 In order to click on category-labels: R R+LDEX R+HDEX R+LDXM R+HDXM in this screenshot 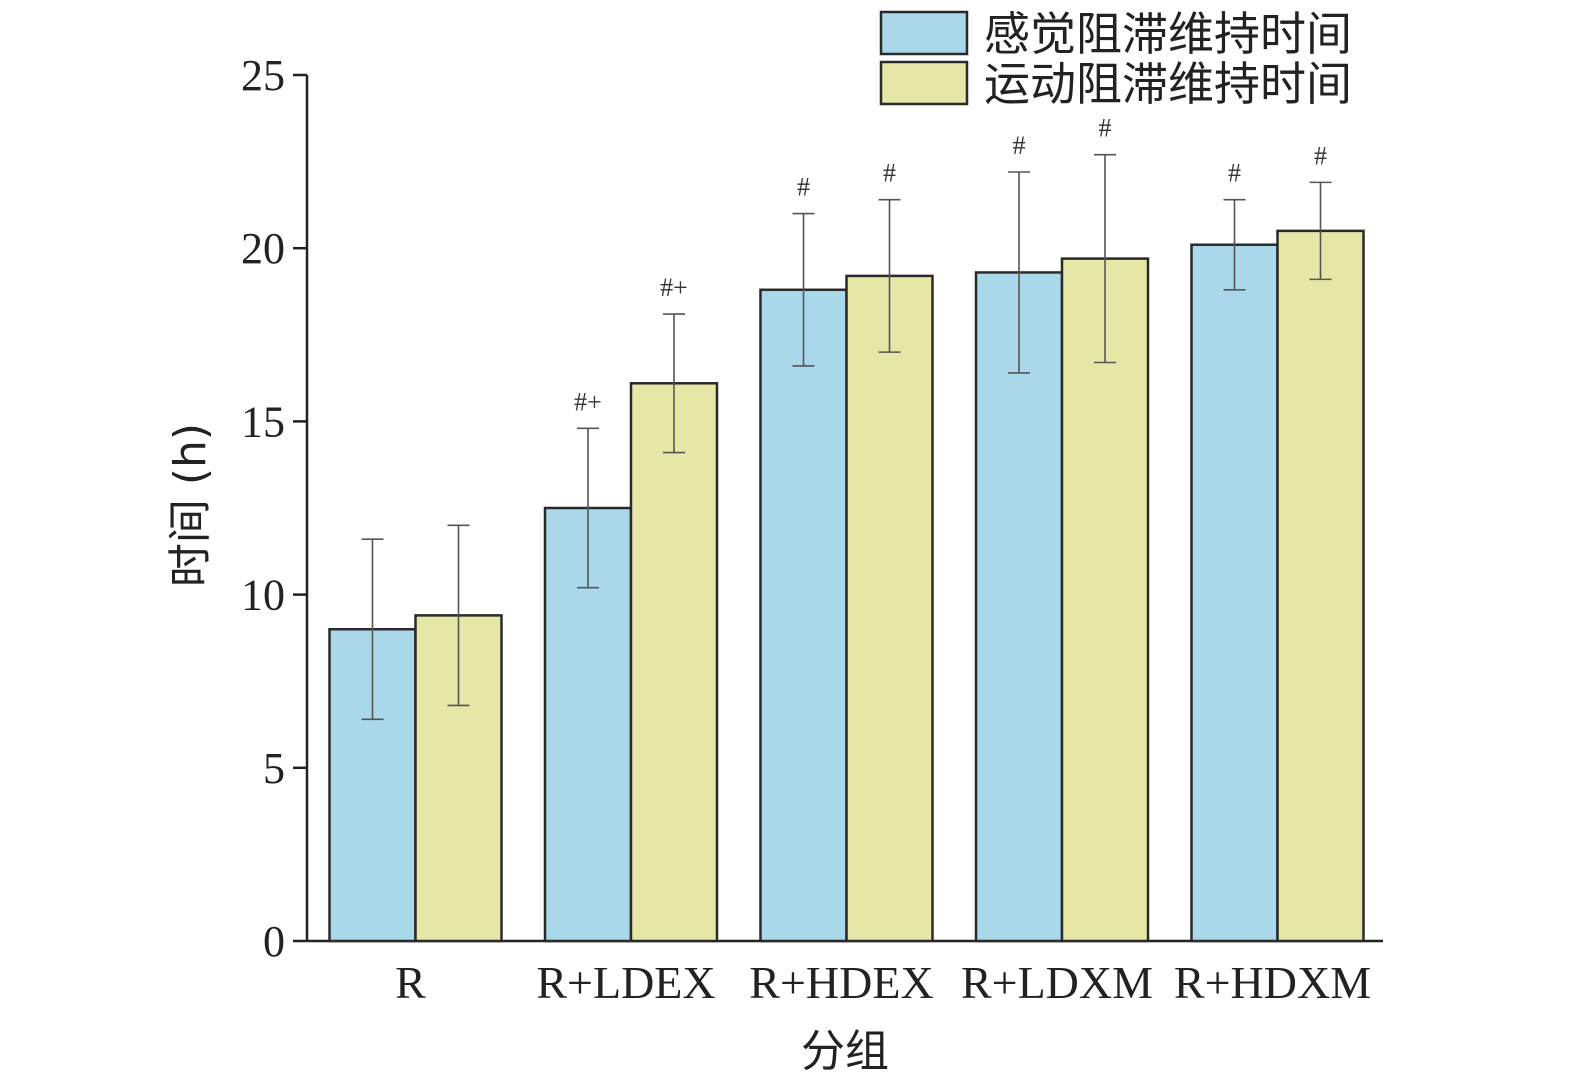, I will do `click(883, 982)`.